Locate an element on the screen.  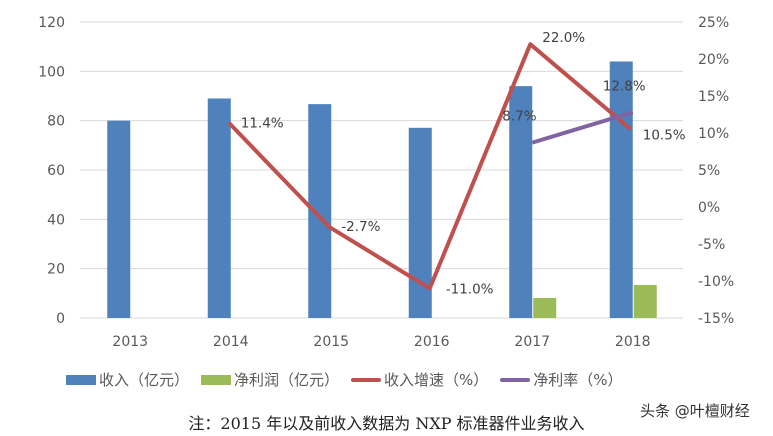
legend-label: 净利润（亿元） is located at coordinates (287, 380).